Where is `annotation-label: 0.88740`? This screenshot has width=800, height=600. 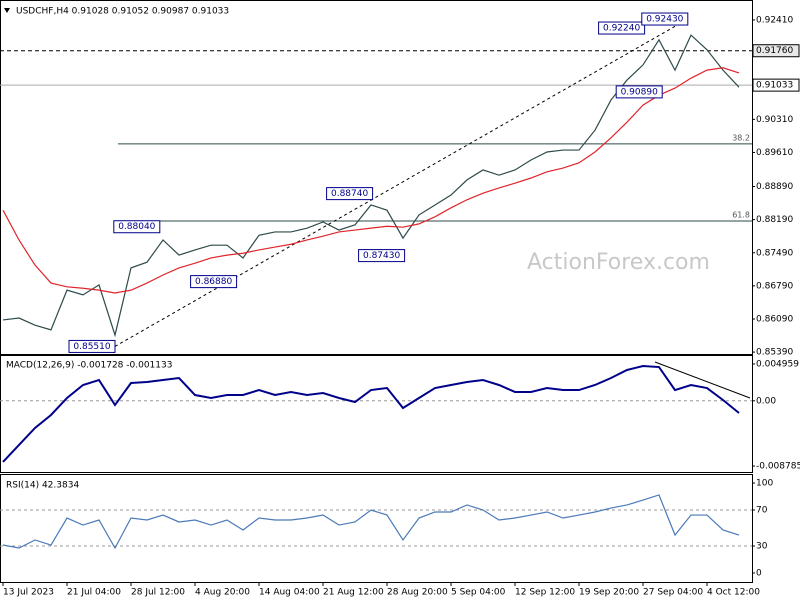
annotation-label: 0.88740 is located at coordinates (349, 194).